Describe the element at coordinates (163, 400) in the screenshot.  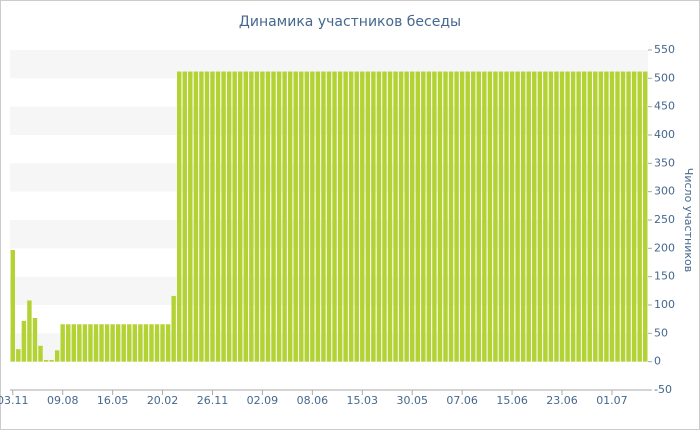
I see `x-tick-label: 20.02` at that location.